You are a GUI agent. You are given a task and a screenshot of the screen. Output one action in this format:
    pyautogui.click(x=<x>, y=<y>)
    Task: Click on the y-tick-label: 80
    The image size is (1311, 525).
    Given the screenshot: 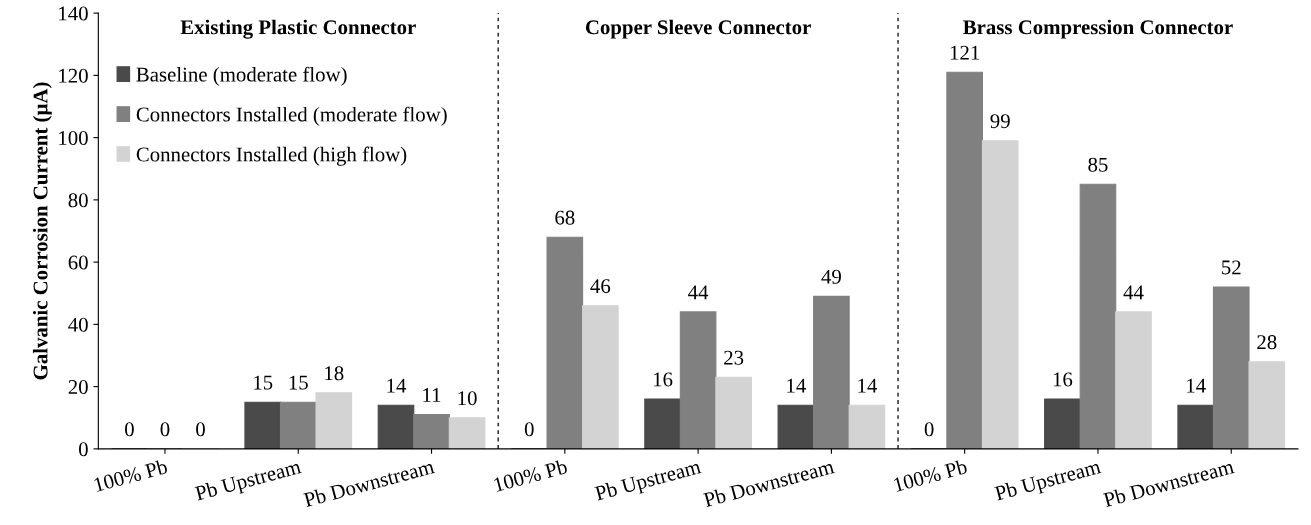 What is the action you would take?
    pyautogui.click(x=78, y=200)
    